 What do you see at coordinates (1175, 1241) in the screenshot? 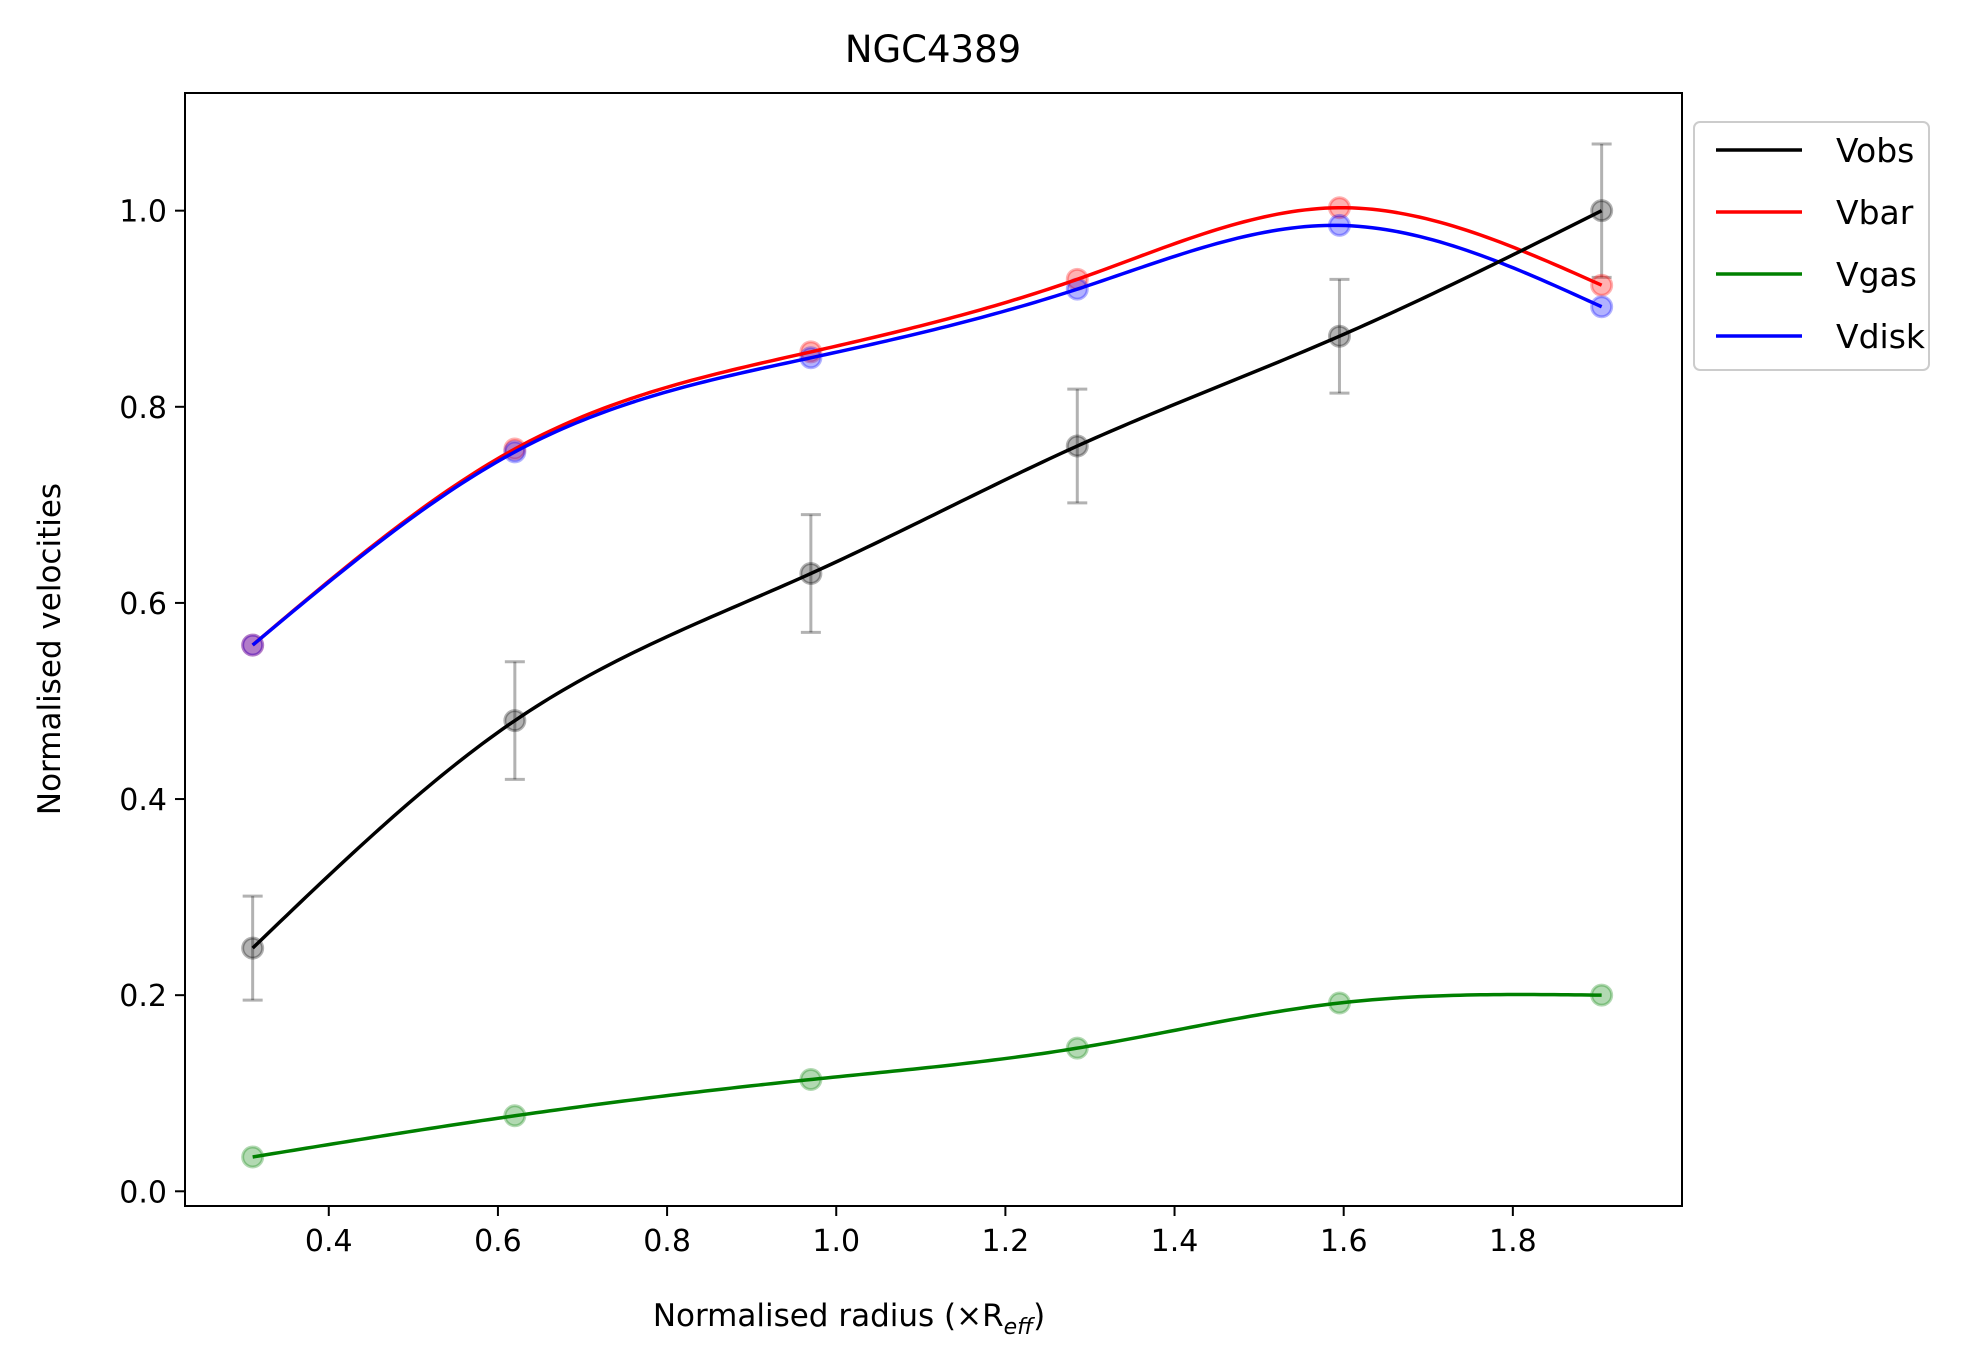
I see `x-tick-label: 1.4` at bounding box center [1175, 1241].